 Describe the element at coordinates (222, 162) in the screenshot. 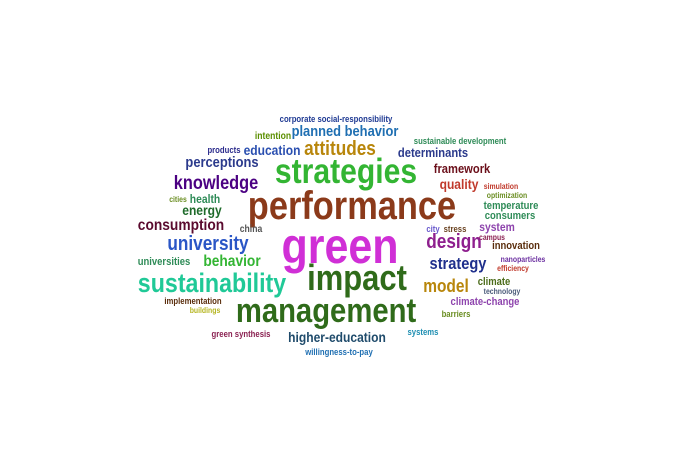

I see `word-perceptions: perceptions` at that location.